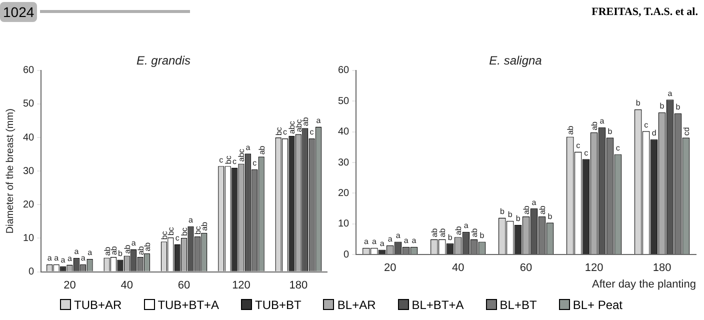 The width and height of the screenshot is (704, 320). Describe the element at coordinates (645, 12) in the screenshot. I see `text: FREITAS, T.A.S. et al.` at that location.